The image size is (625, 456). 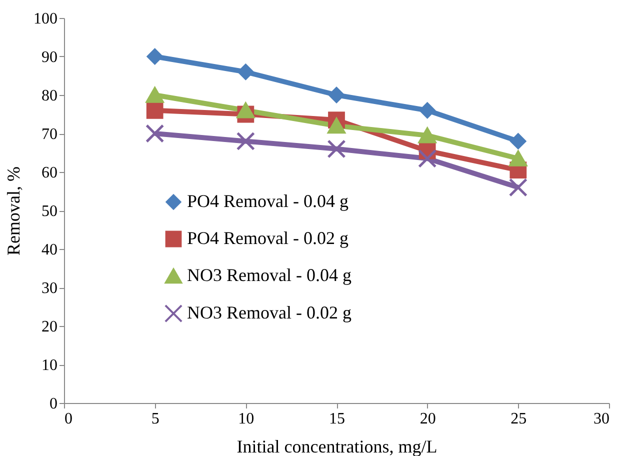 I want to click on x-tick-label: 10, so click(x=246, y=419).